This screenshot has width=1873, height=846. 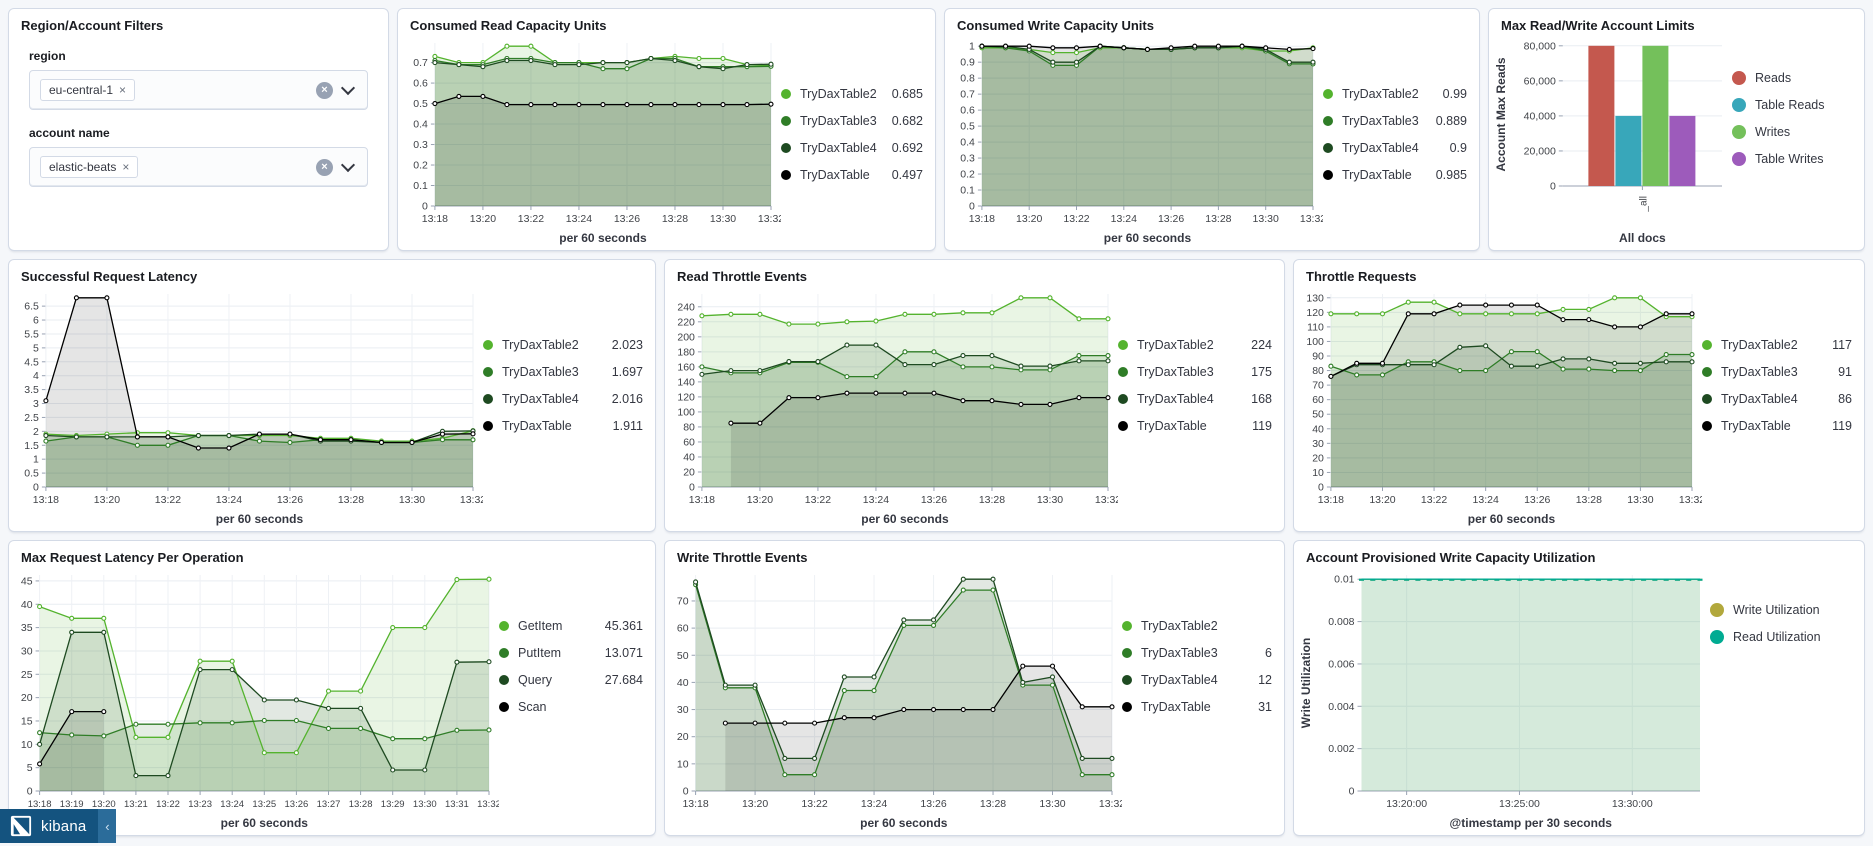 I want to click on legend-item: TryDaxTable4 12, so click(x=1197, y=680).